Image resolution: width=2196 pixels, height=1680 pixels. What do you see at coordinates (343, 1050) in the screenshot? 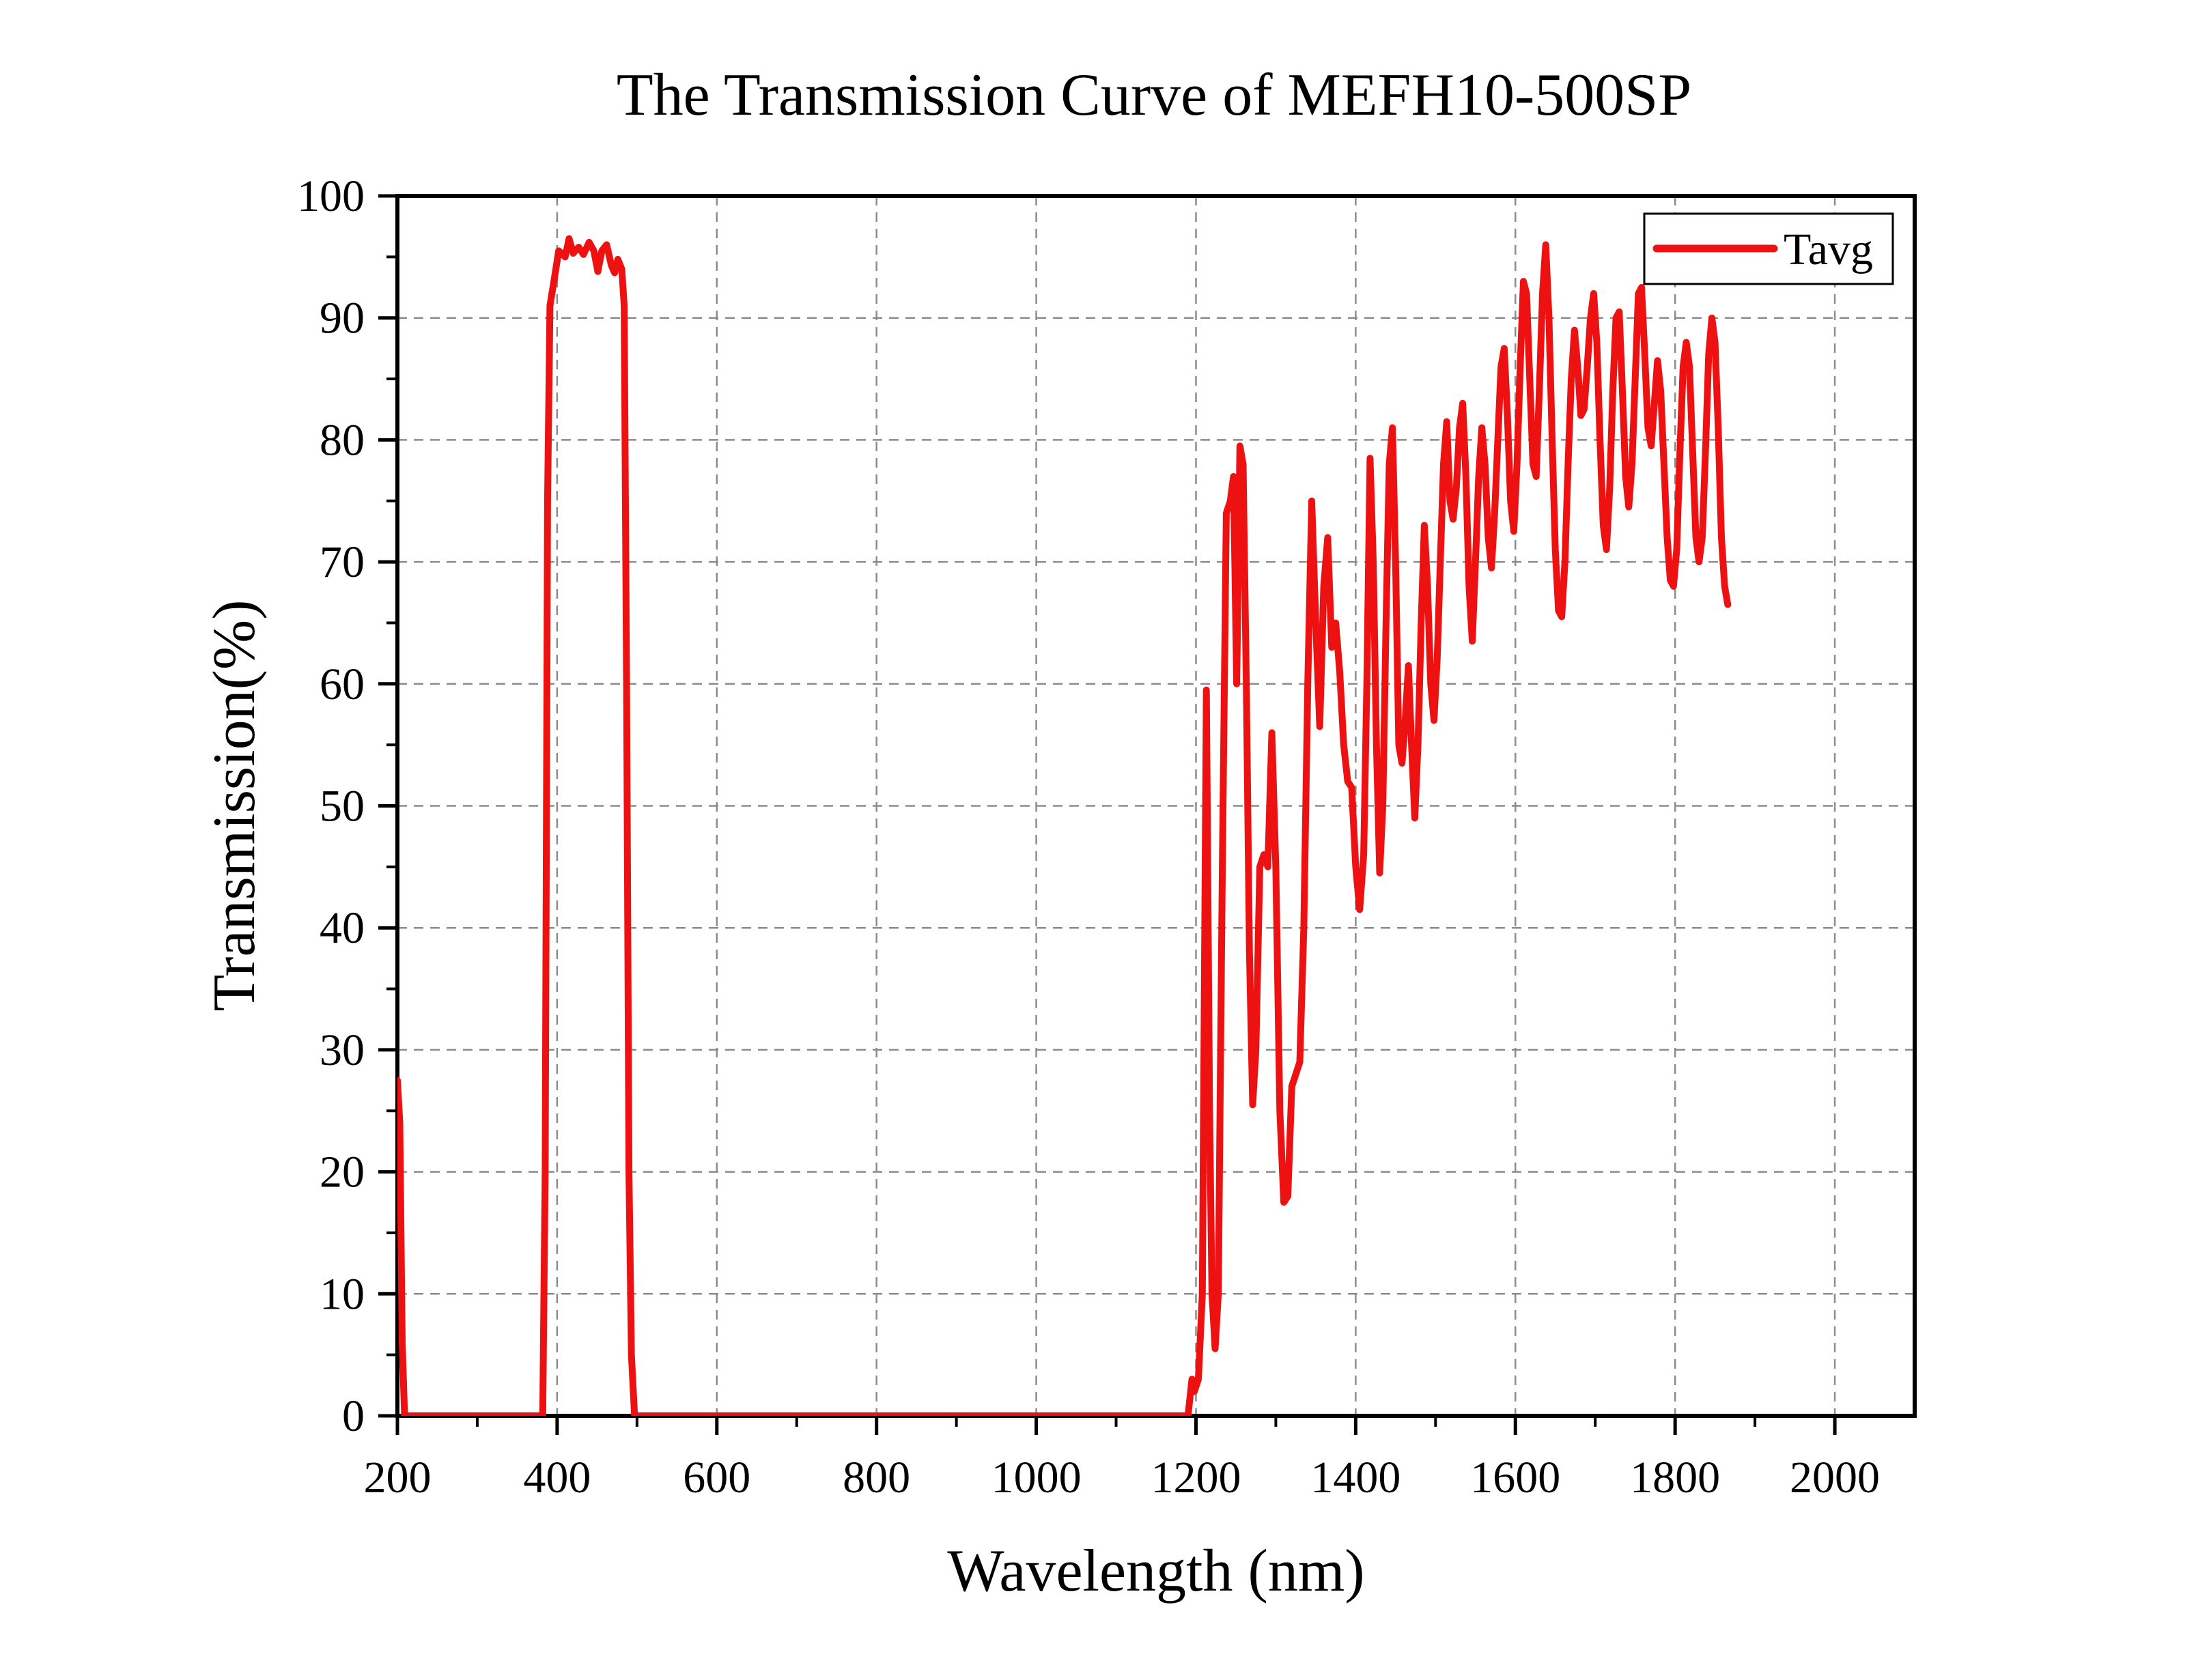
I see `y-tick-label: 30` at bounding box center [343, 1050].